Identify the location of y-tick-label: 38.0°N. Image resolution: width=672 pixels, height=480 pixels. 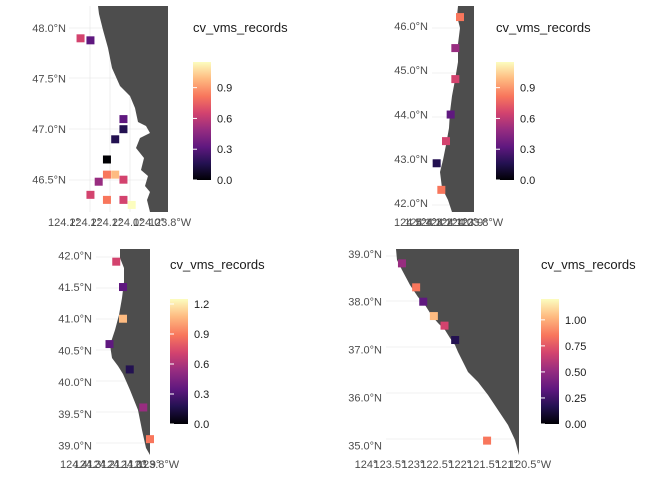
(365, 303).